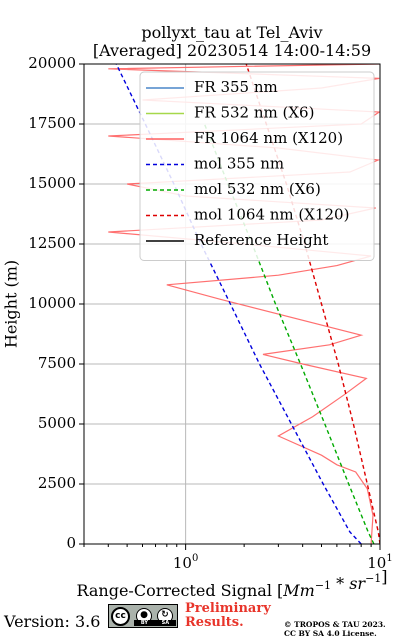  Describe the element at coordinates (271, 215) in the screenshot. I see `legend-label: mol 1064 nm (X120)` at that location.